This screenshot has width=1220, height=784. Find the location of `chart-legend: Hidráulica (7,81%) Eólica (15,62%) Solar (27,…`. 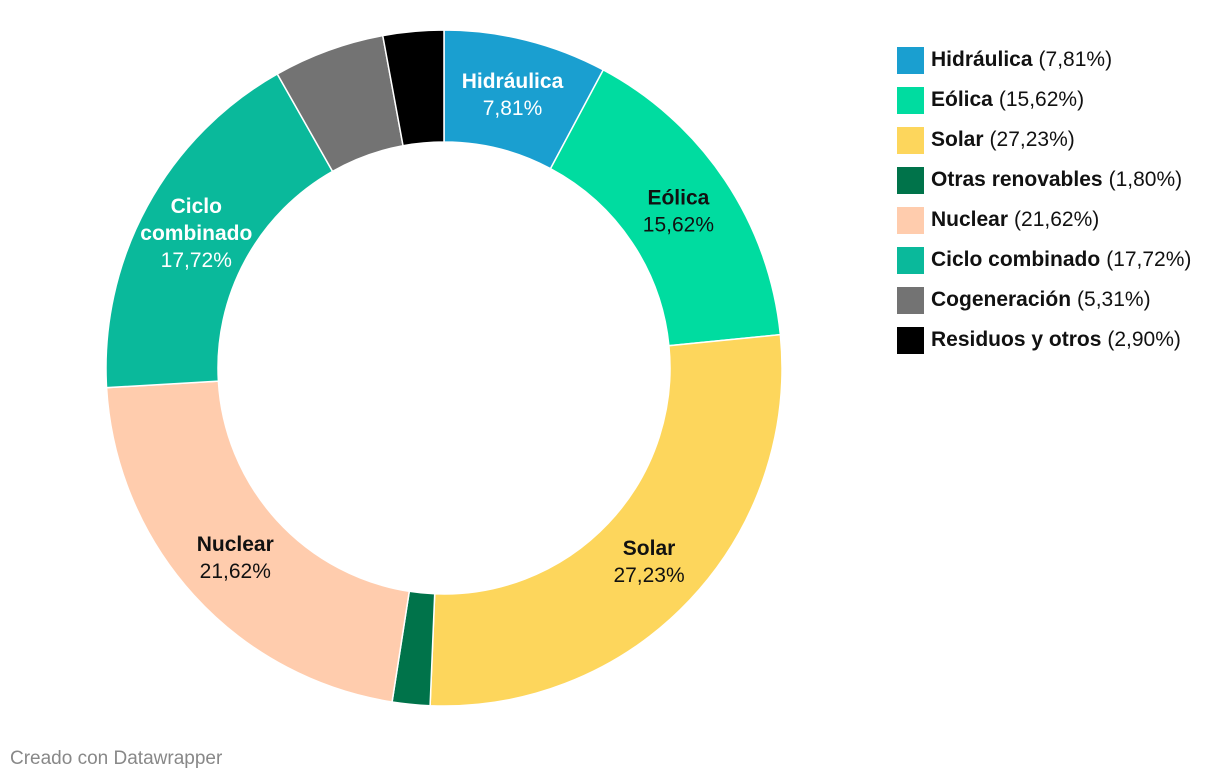

chart-legend: Hidráulica (7,81%) Eólica (15,62%) Solar (27,… is located at coordinates (1044, 200).